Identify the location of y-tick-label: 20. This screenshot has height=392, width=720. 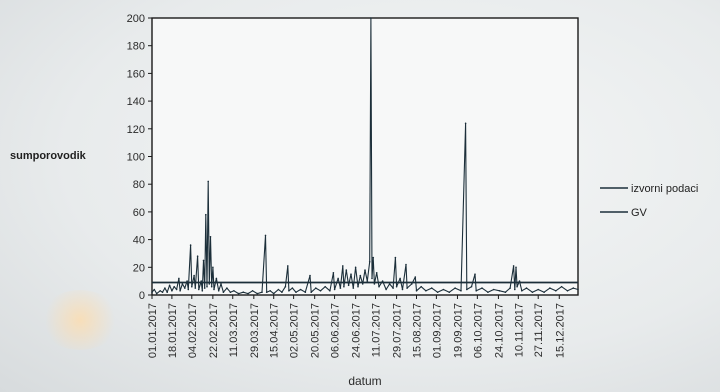
(139, 268).